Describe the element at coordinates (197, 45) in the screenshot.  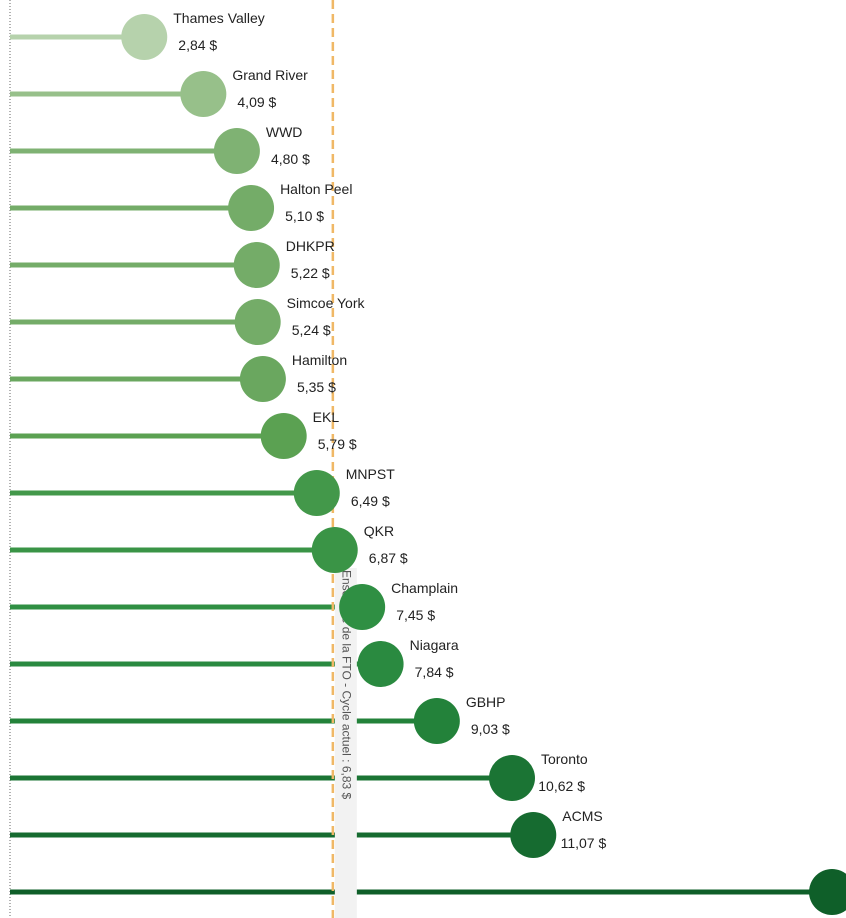
I see `value-label-0: 2,84 $` at that location.